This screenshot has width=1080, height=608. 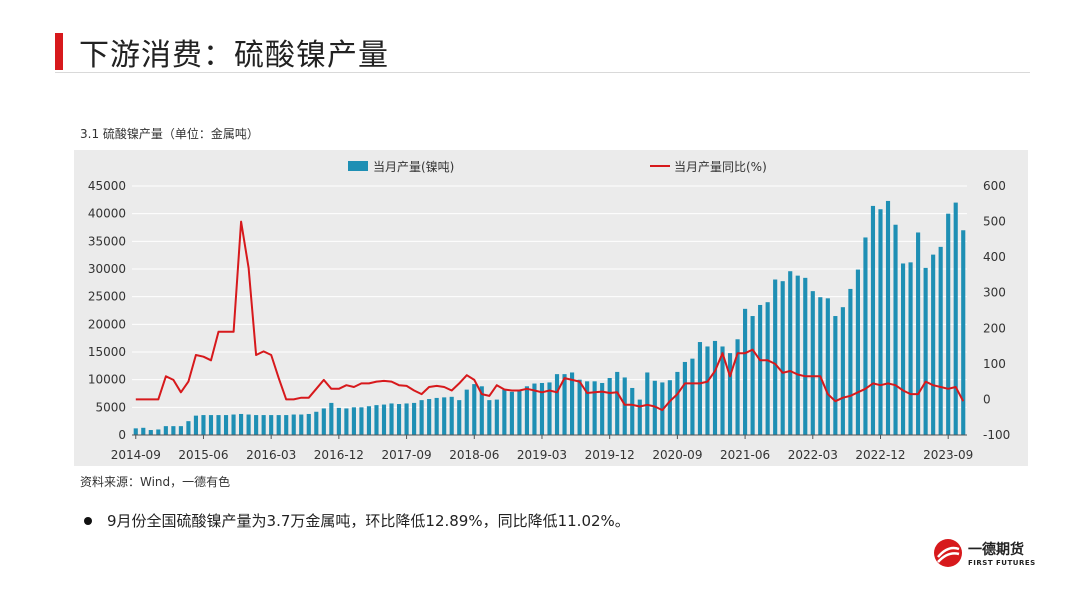 I want to click on legend-bar-swatch, so click(x=358, y=166).